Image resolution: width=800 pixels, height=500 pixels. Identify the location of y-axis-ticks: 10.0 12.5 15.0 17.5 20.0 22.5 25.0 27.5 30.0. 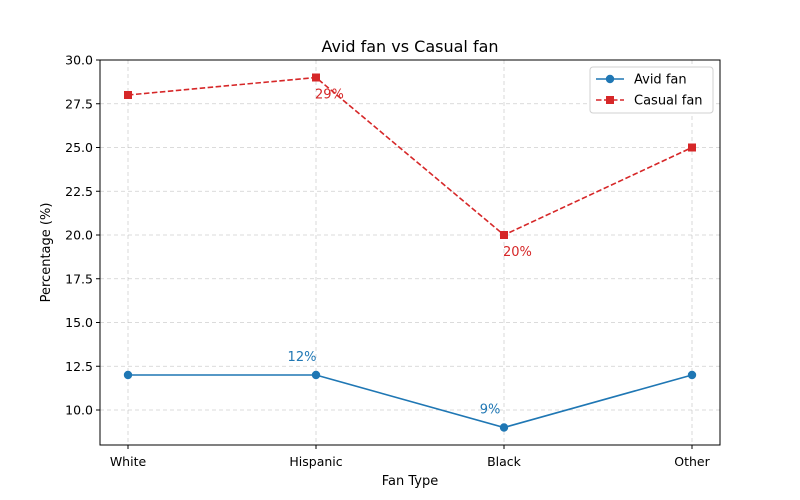
(82, 235).